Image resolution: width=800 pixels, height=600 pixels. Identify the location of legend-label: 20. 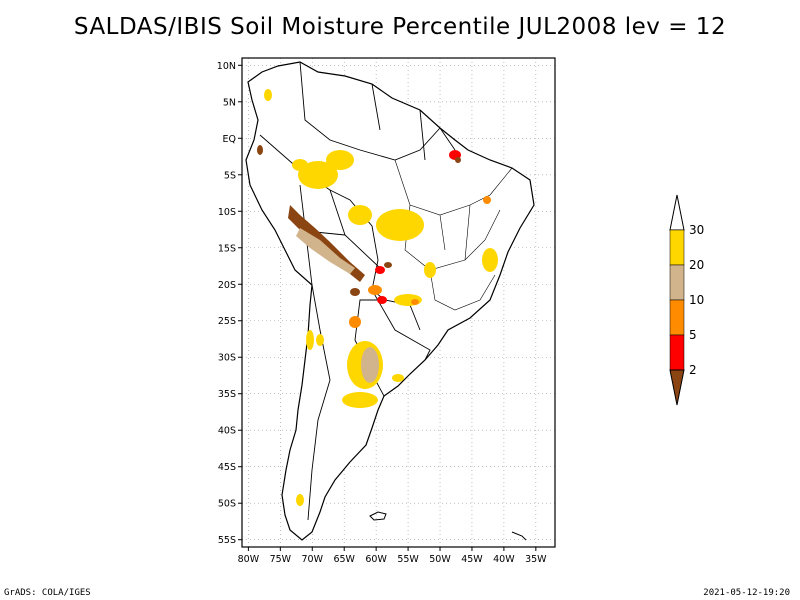
(696, 265).